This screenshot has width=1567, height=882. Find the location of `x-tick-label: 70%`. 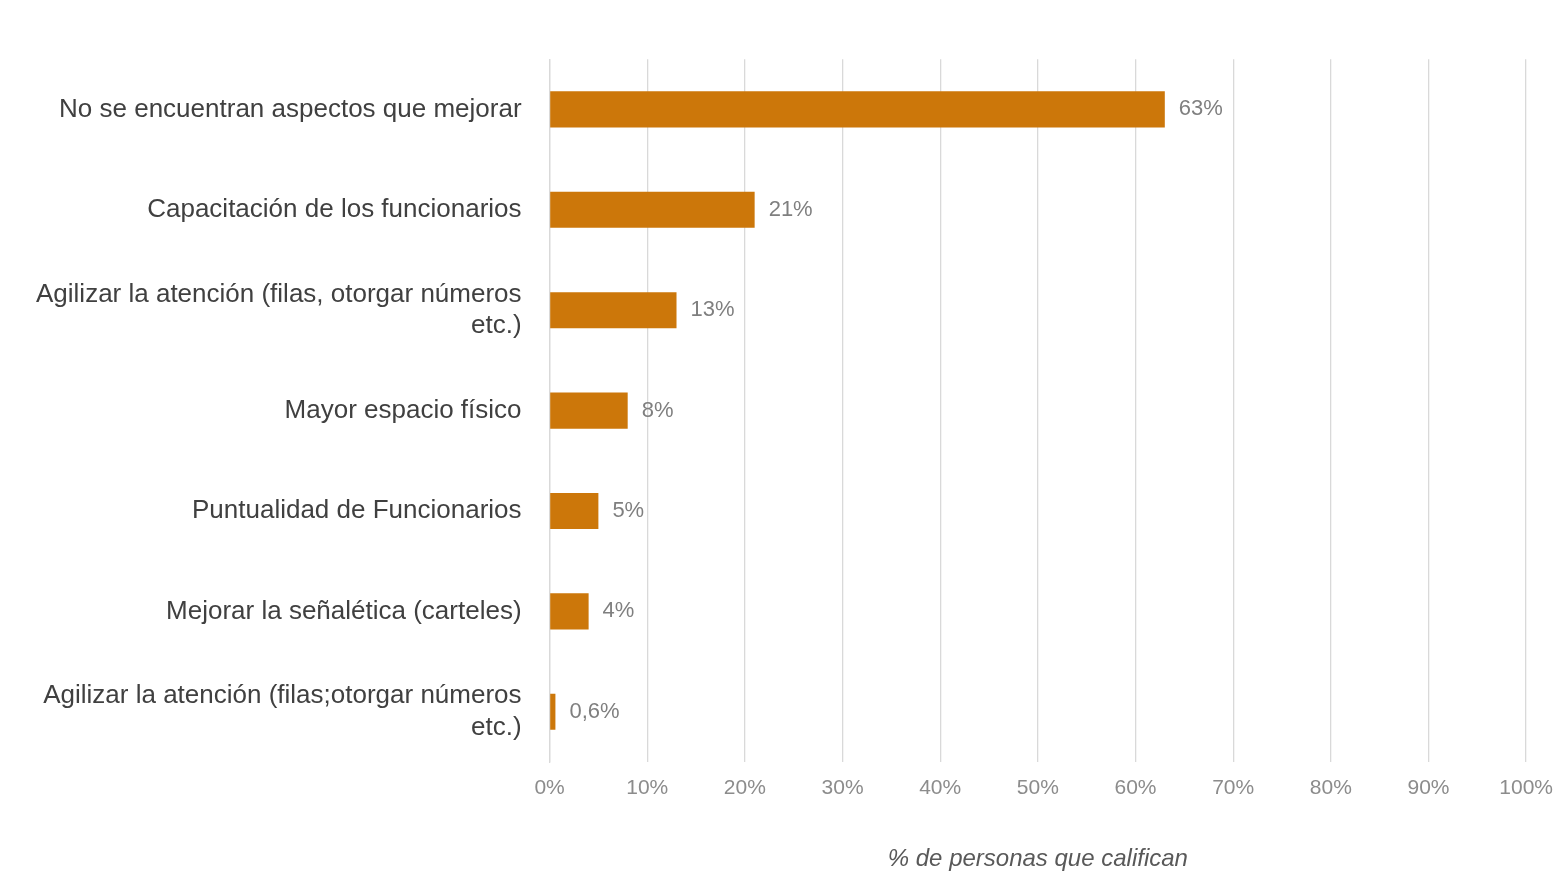

x-tick-label: 70% is located at coordinates (1233, 787).